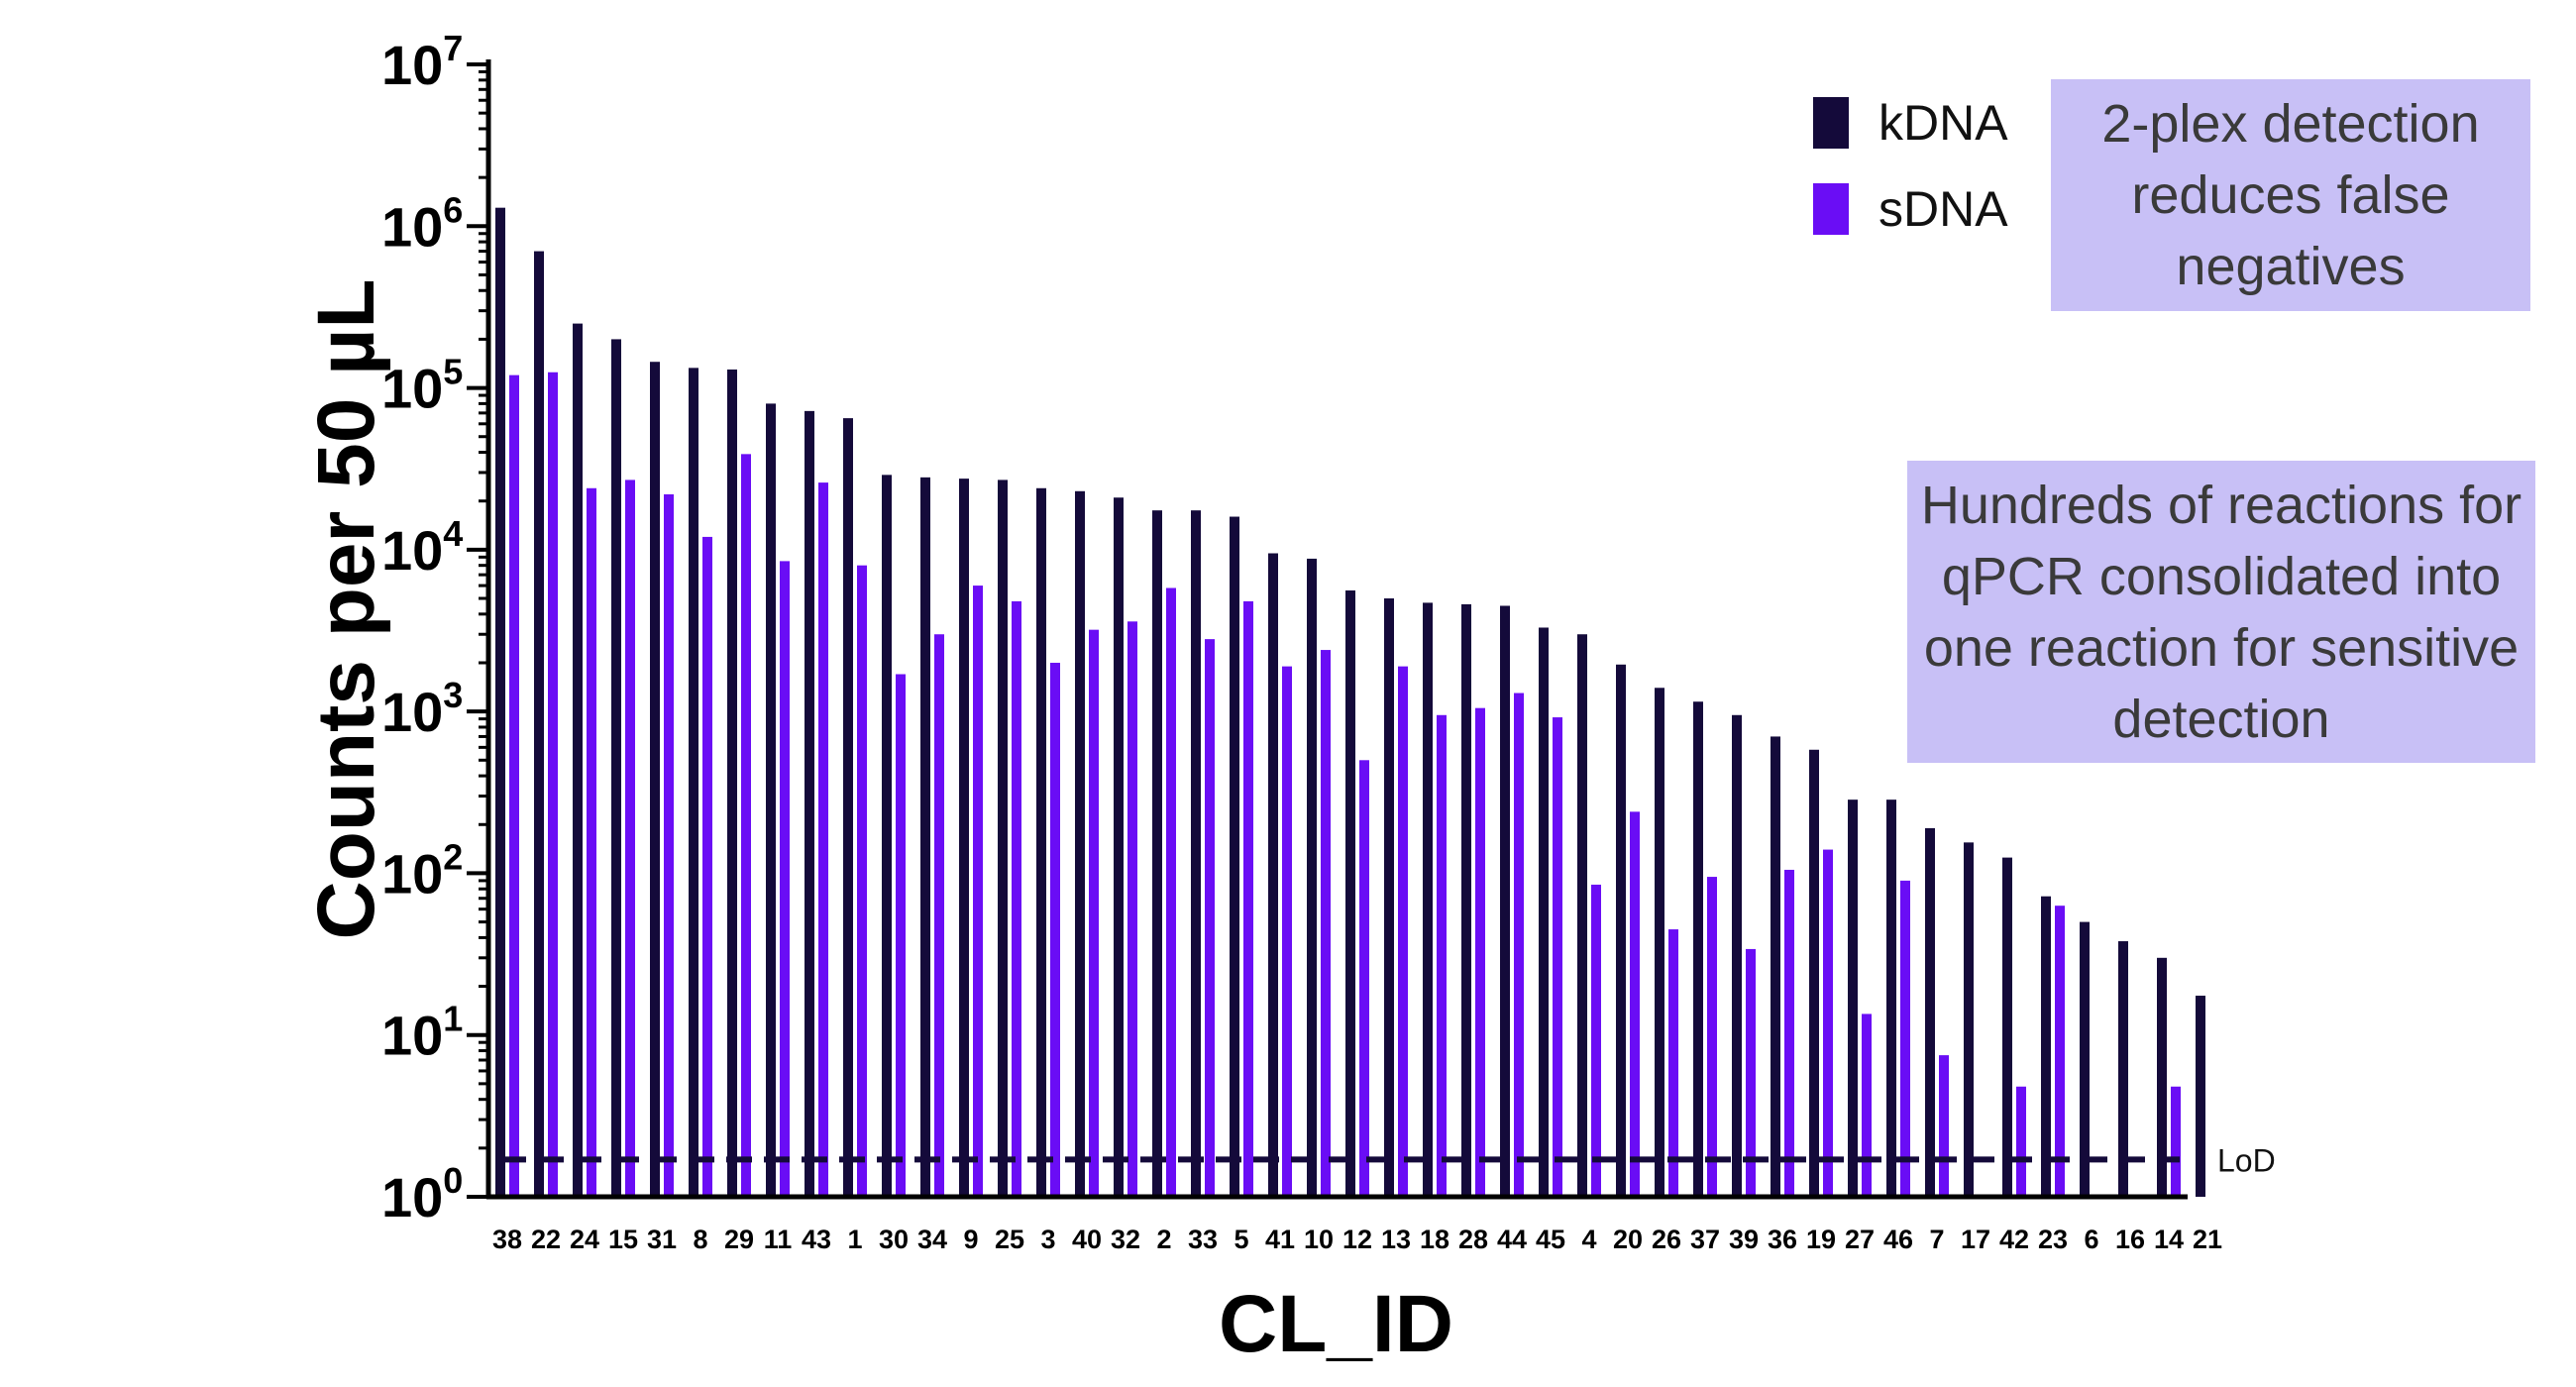  What do you see at coordinates (2246, 1160) in the screenshot?
I see `lod-label: LoD` at bounding box center [2246, 1160].